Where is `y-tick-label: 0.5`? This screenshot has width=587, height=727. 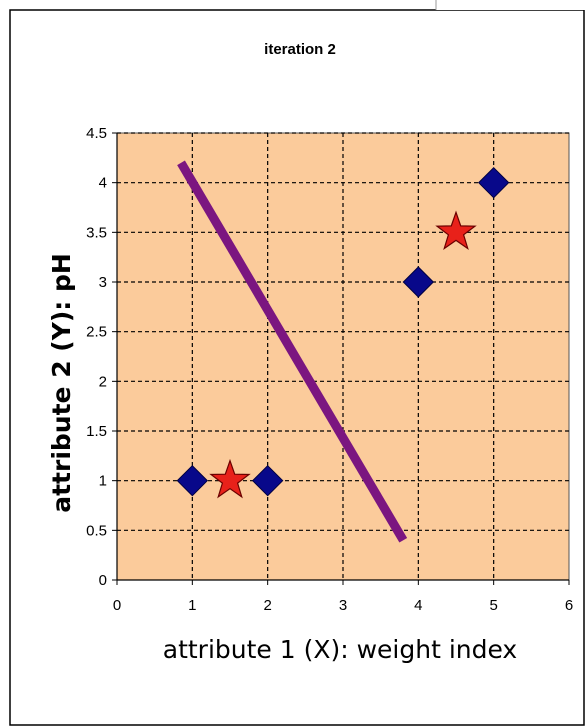
y-tick-label: 0.5 is located at coordinates (96, 530).